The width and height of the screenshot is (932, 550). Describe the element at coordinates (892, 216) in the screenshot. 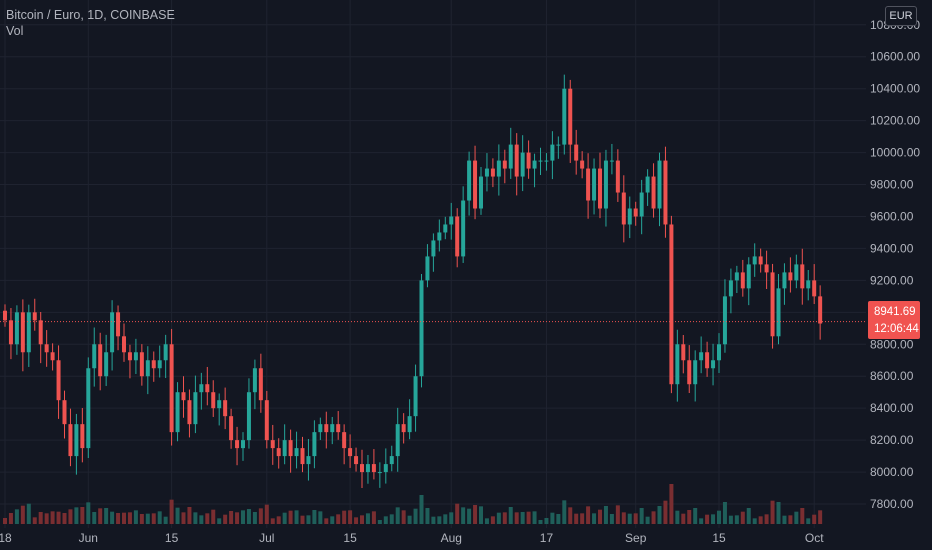

I see `y-tick-label: 9600.00` at that location.